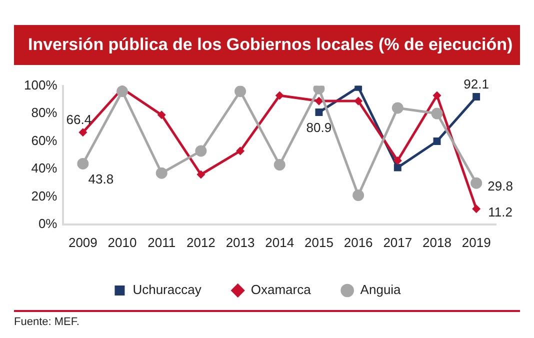 Image resolution: width=534 pixels, height=338 pixels. Describe the element at coordinates (162, 242) in the screenshot. I see `x-tick-label: 2011` at that location.